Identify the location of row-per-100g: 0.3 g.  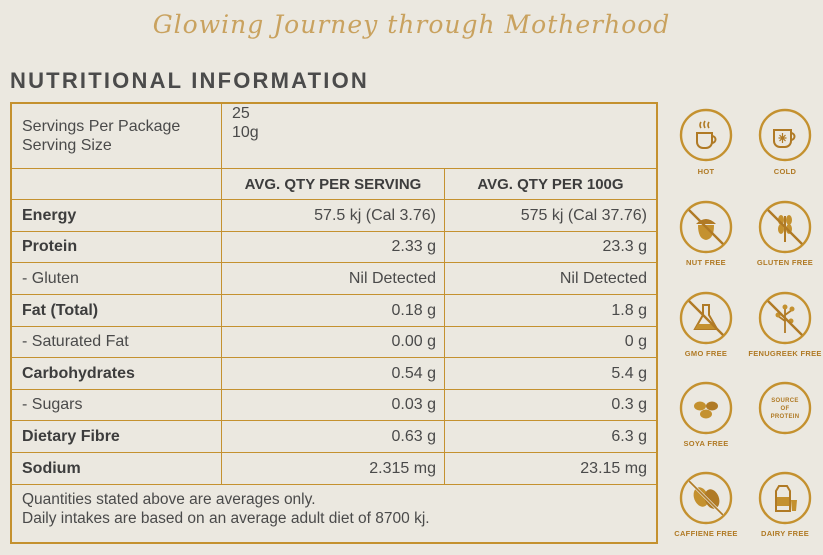
(629, 404).